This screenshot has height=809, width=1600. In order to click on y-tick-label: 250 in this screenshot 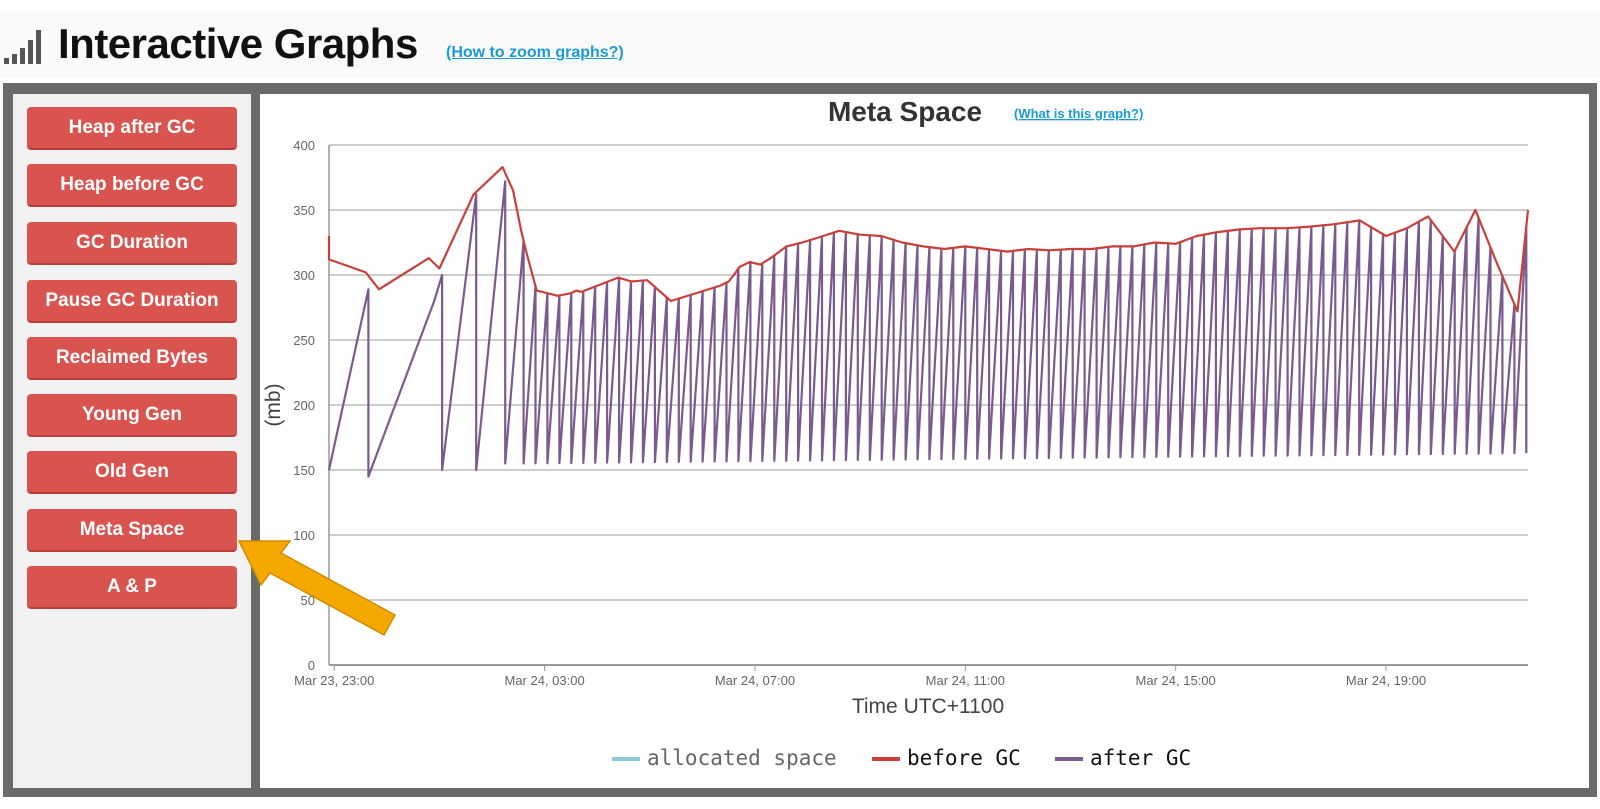, I will do `click(304, 340)`.